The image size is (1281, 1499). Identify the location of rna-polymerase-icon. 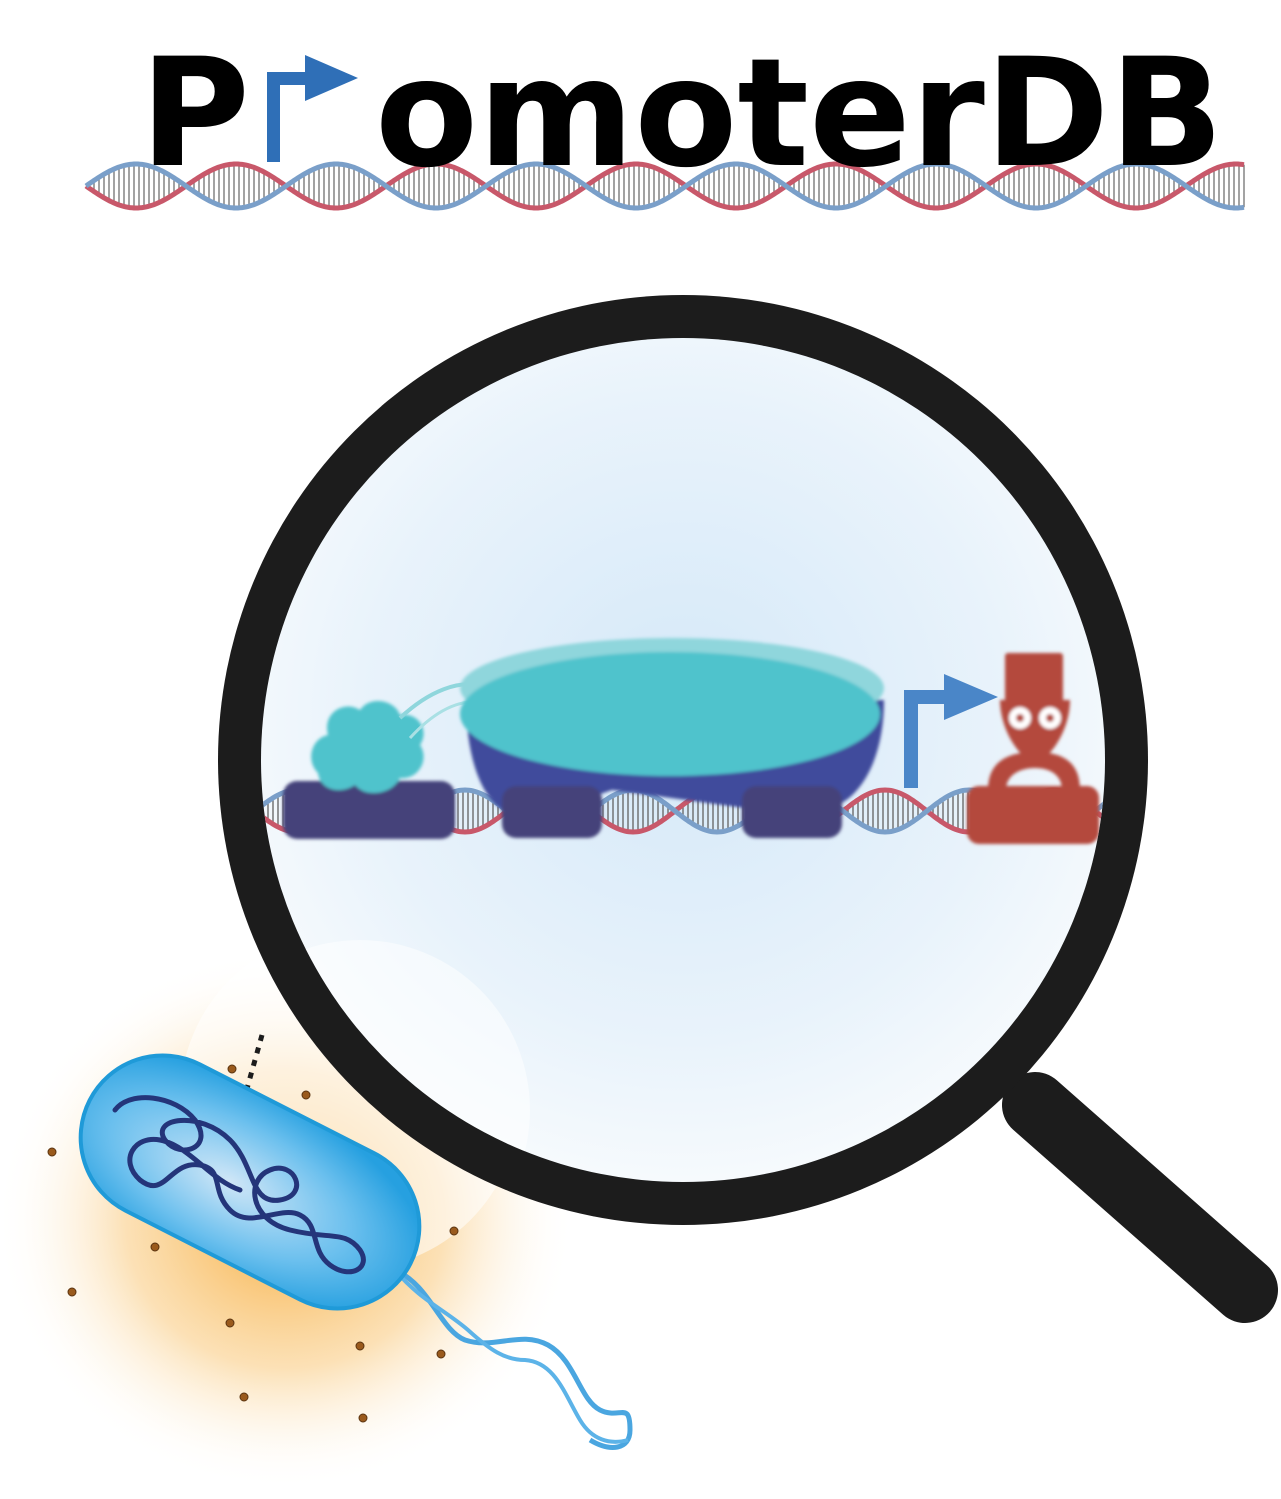
(672, 738).